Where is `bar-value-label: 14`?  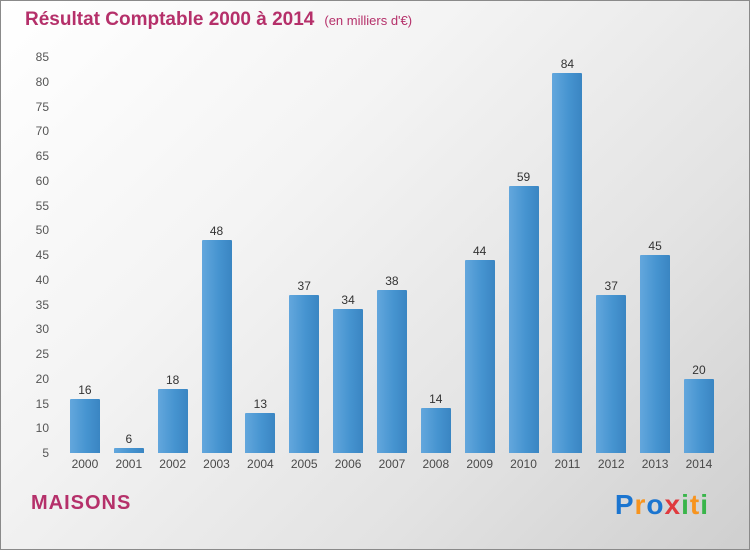
bar-value-label: 14 is located at coordinates (436, 399).